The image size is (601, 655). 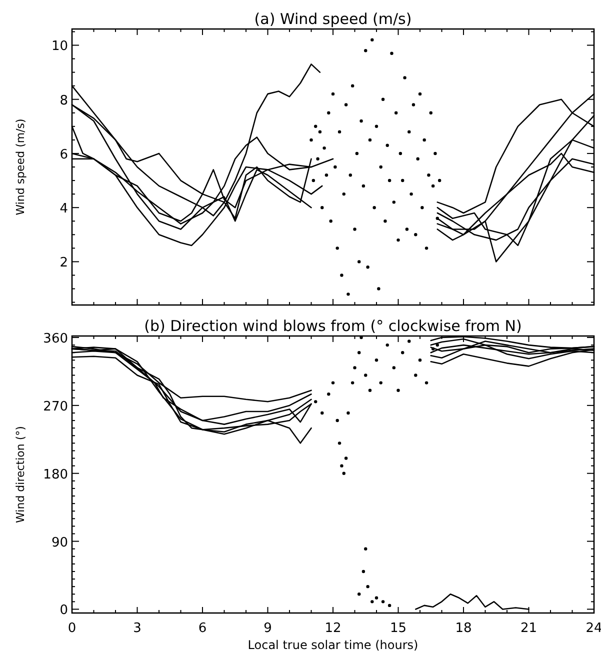 What do you see at coordinates (20, 474) in the screenshot?
I see `y-axis-title: Wind direction (°)` at bounding box center [20, 474].